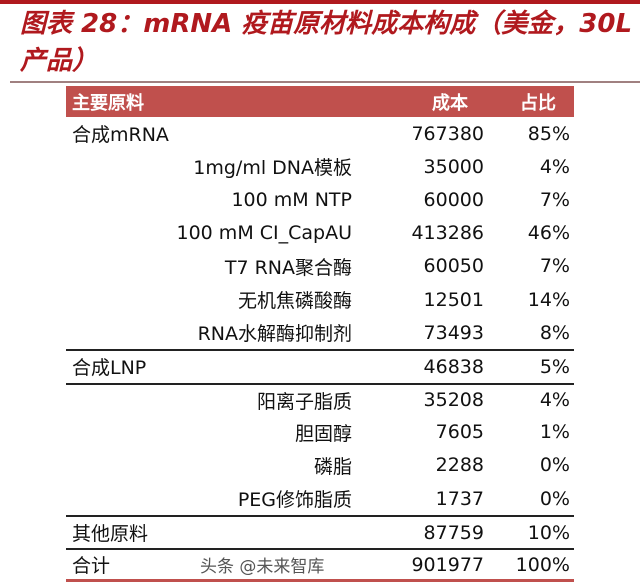 This screenshot has width=640, height=588. I want to click on row-item: PEG修饰脂质, so click(294, 500).